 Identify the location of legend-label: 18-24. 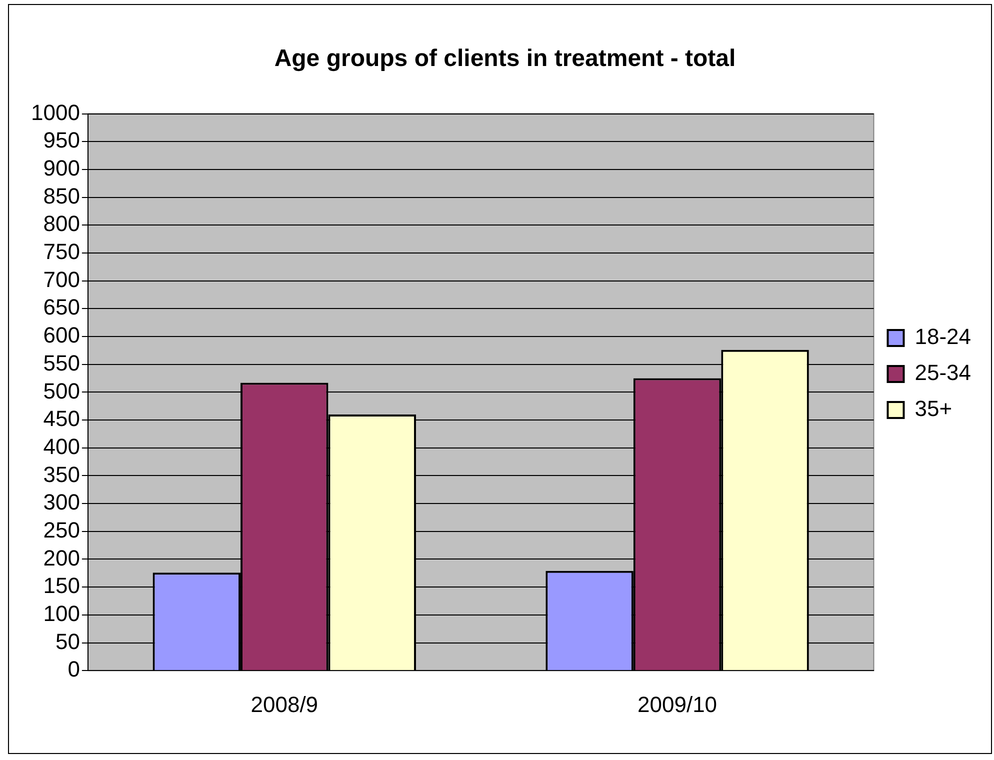
(943, 337).